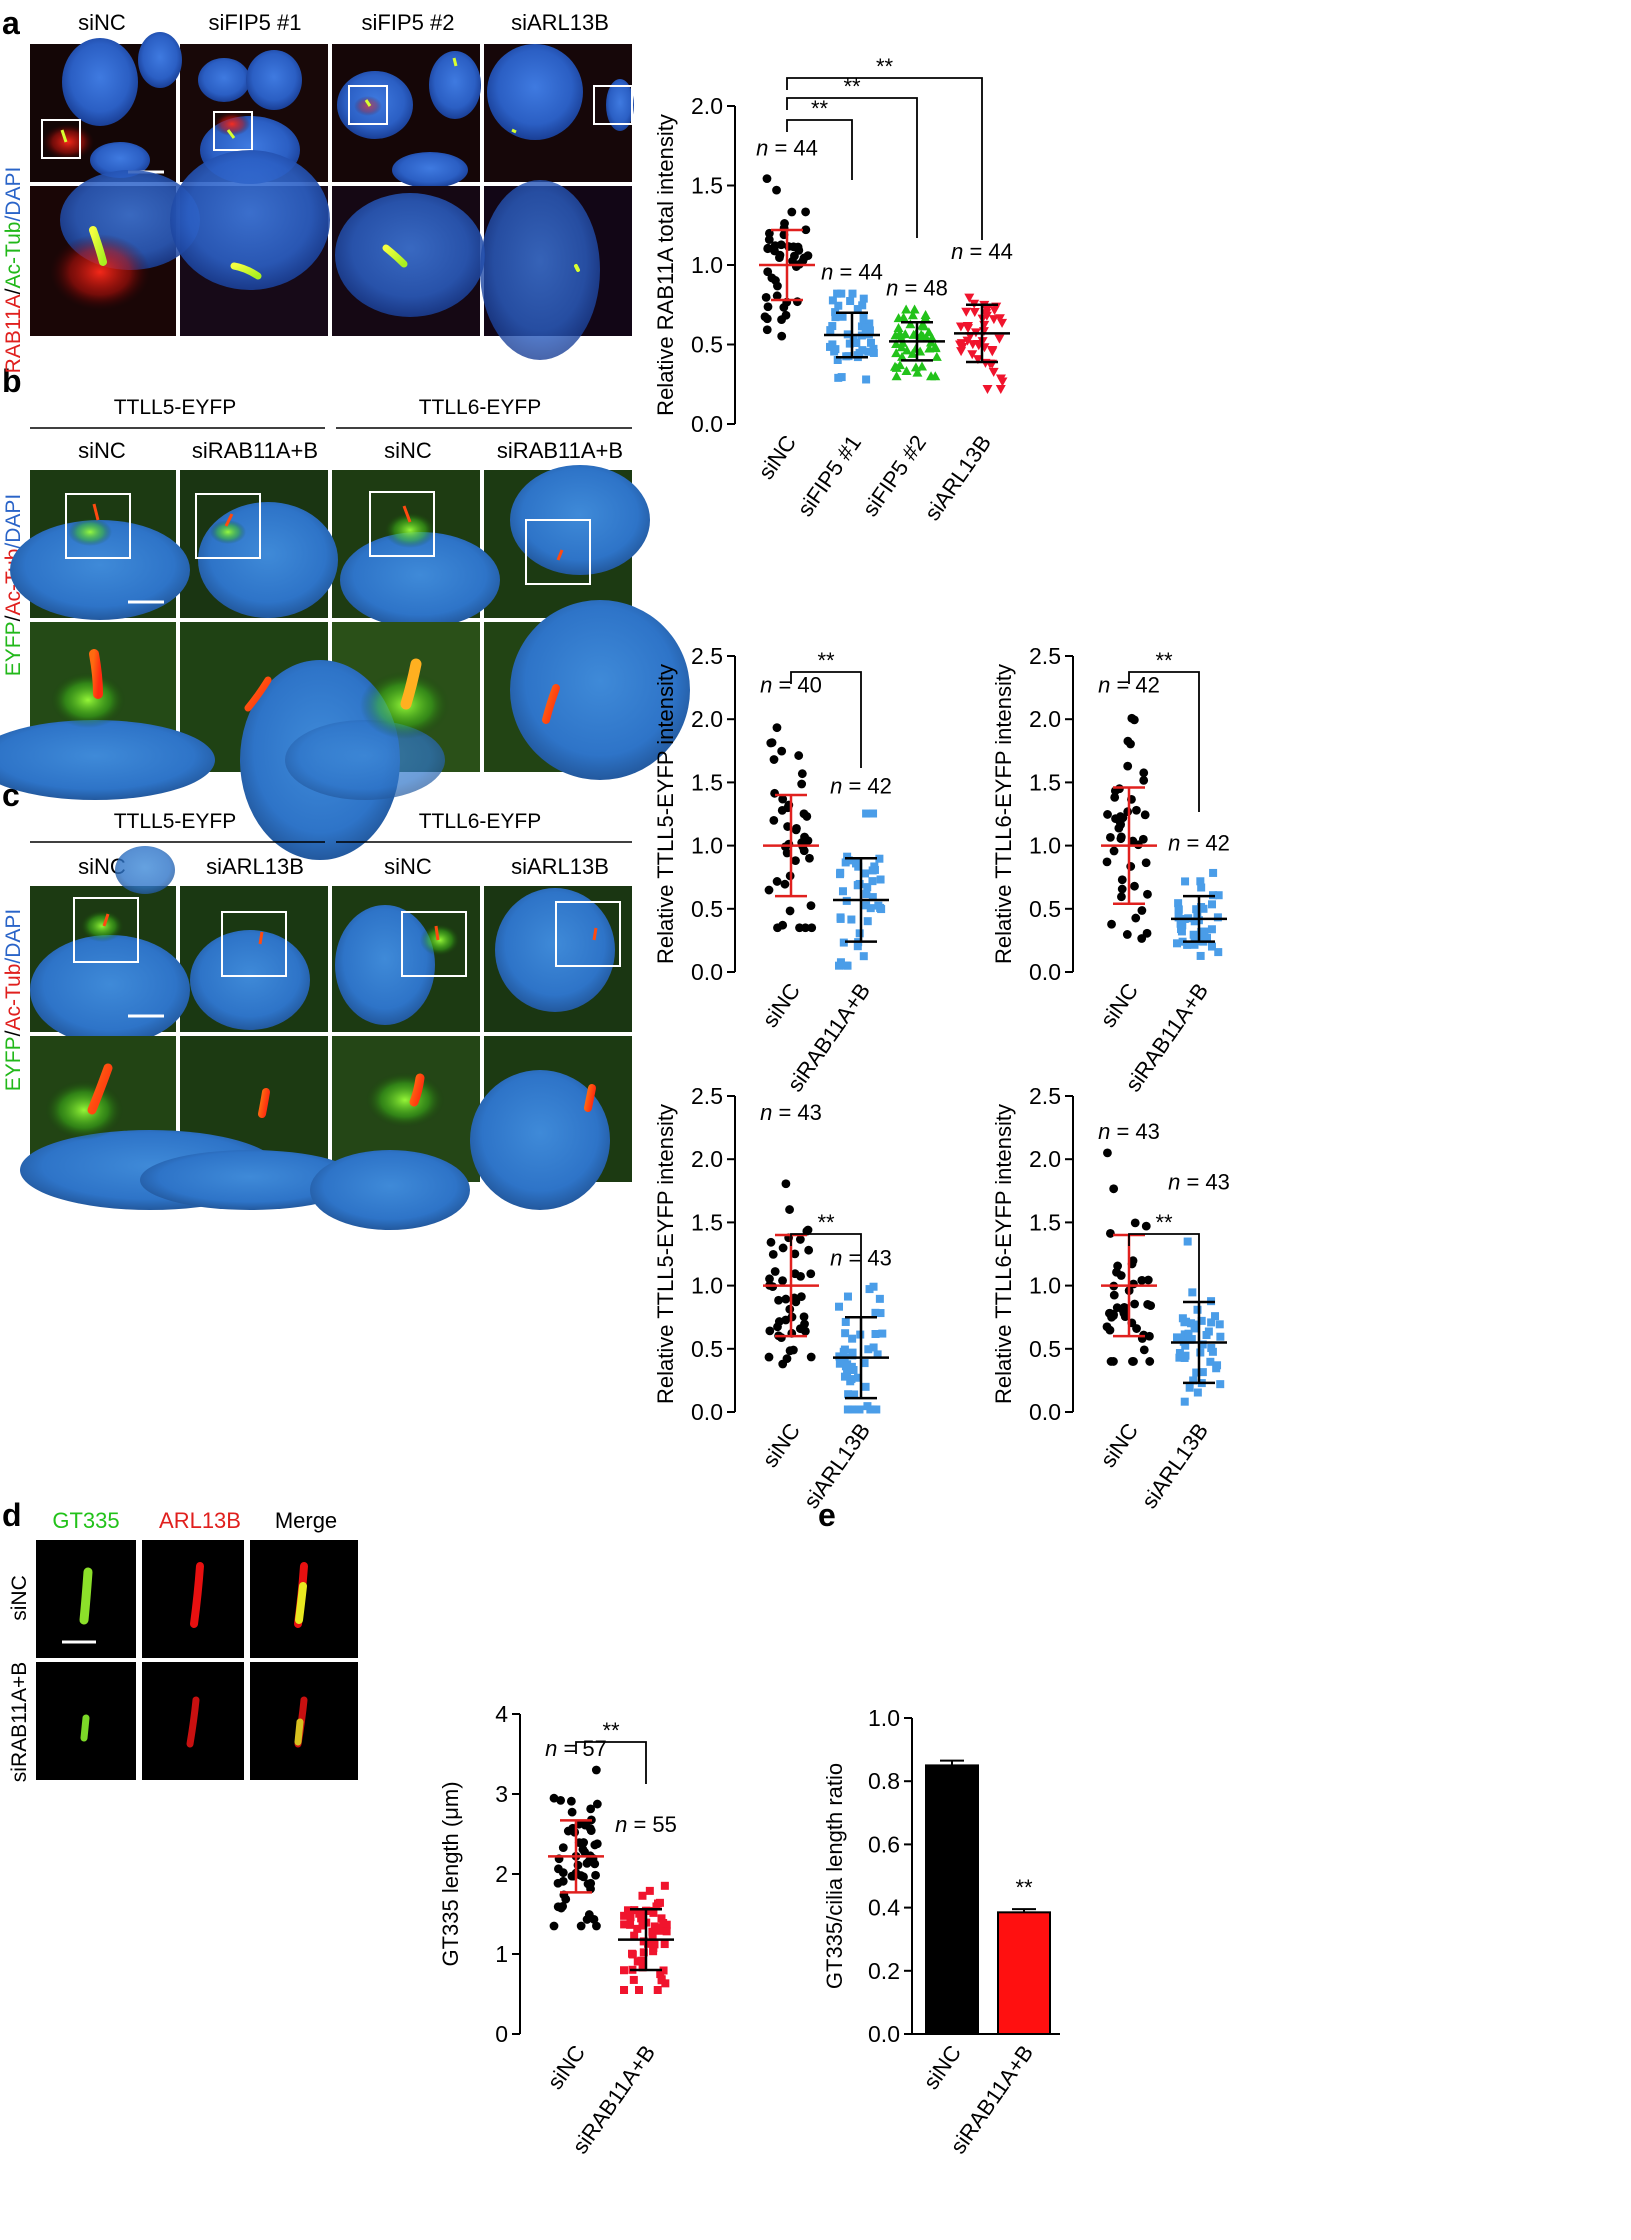 The width and height of the screenshot is (1631, 2240). What do you see at coordinates (408, 450) in the screenshot?
I see `panel-b-col-3: siNC` at bounding box center [408, 450].